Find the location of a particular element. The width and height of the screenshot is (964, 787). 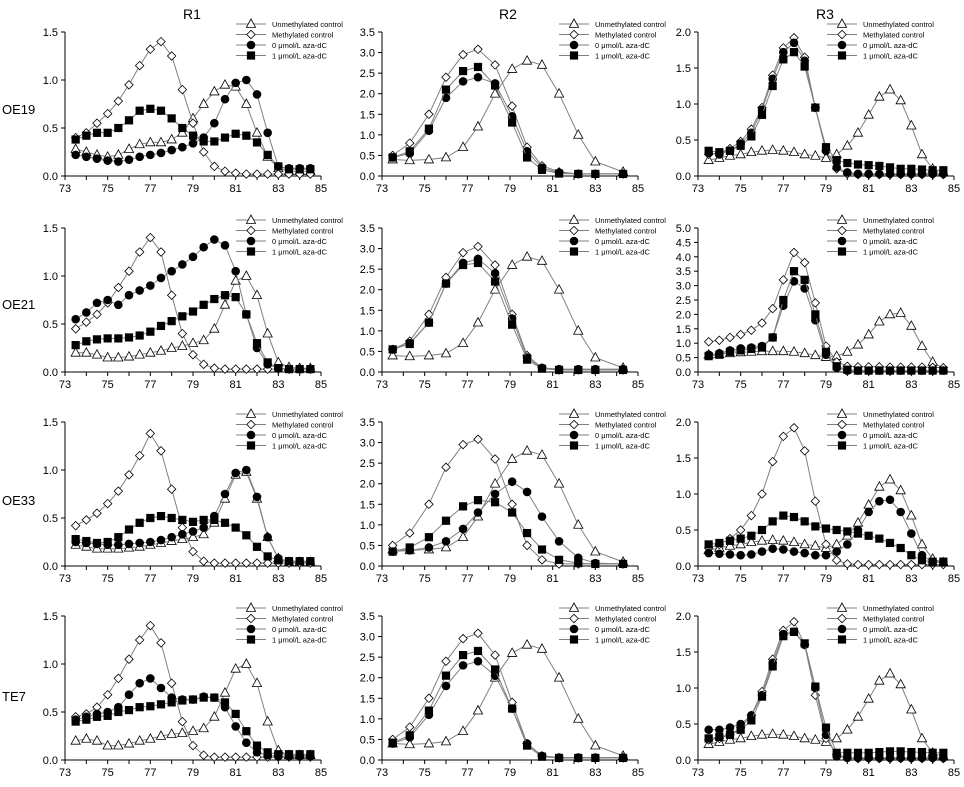

series-square is located at coordinates (508, 316).